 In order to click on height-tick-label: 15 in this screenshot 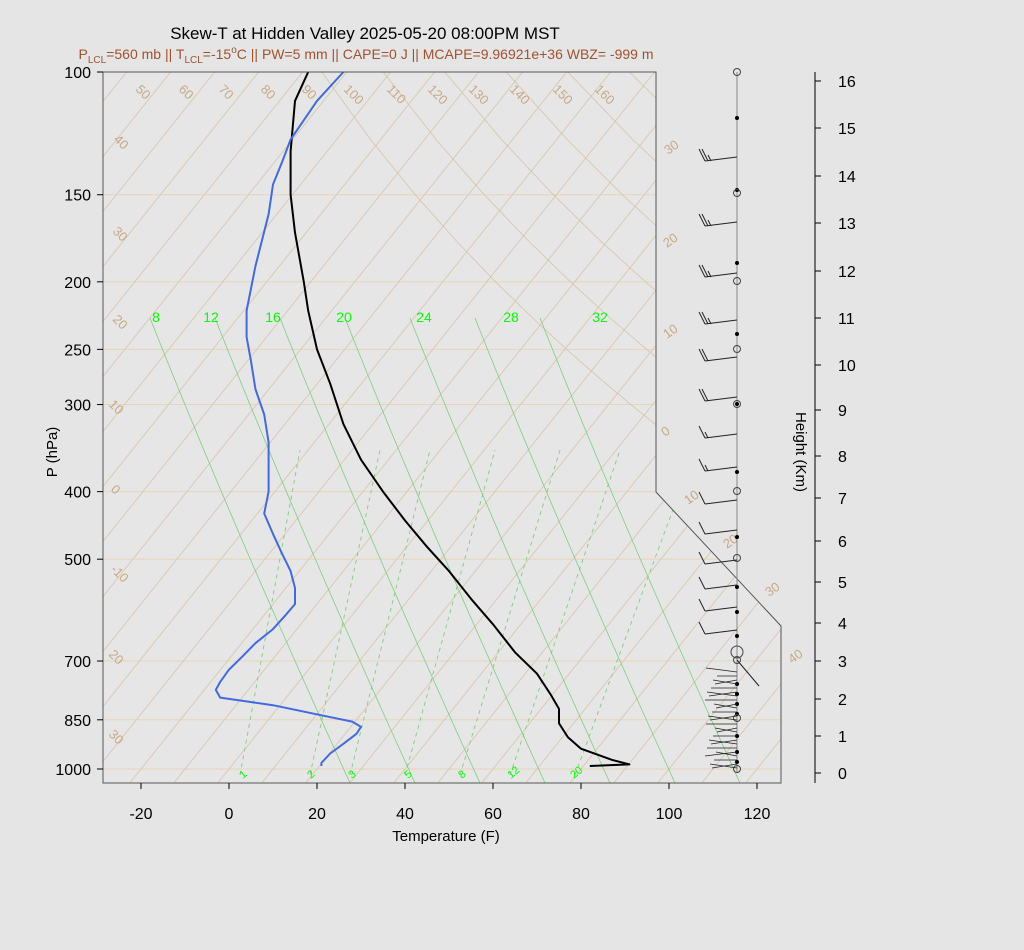, I will do `click(847, 129)`.